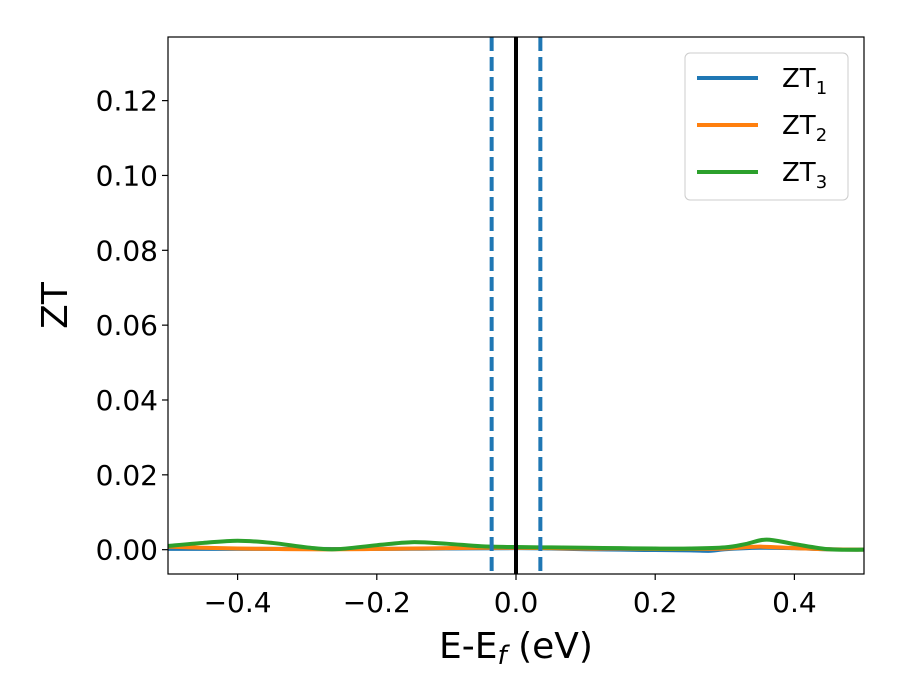  What do you see at coordinates (377, 602) in the screenshot?
I see `x-tick-label: −0.2` at bounding box center [377, 602].